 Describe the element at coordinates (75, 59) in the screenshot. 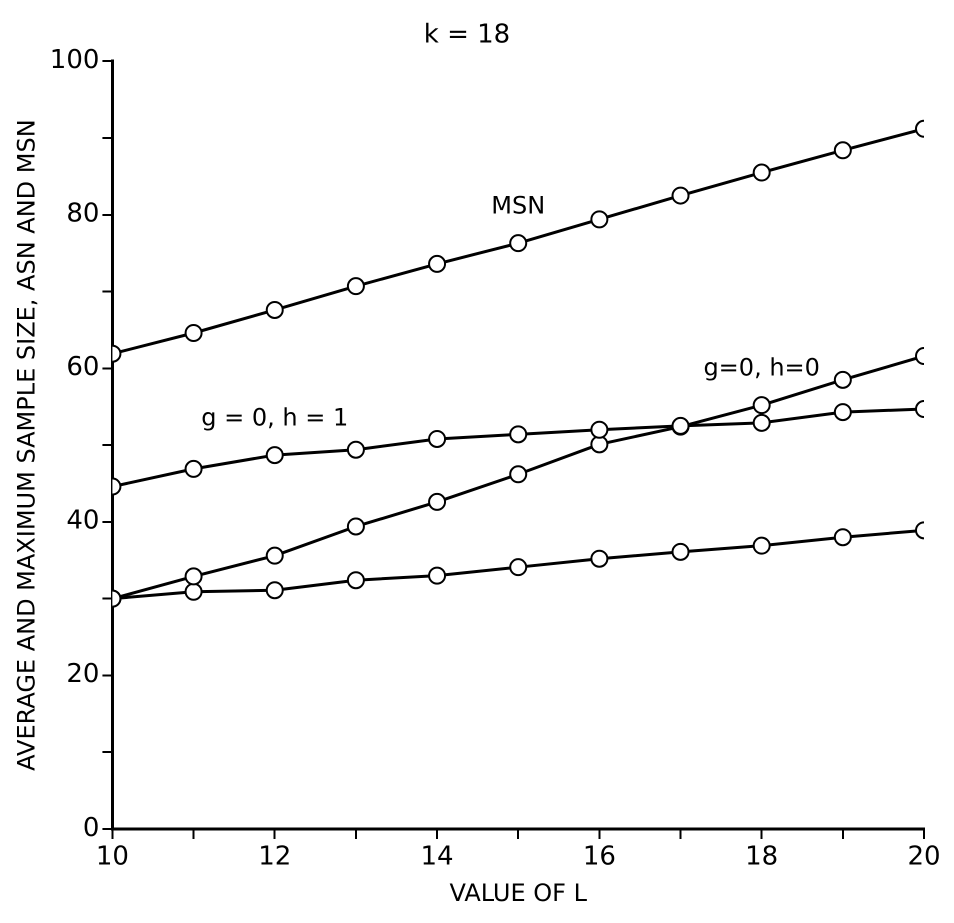

I see `y-tick-label: 100` at that location.